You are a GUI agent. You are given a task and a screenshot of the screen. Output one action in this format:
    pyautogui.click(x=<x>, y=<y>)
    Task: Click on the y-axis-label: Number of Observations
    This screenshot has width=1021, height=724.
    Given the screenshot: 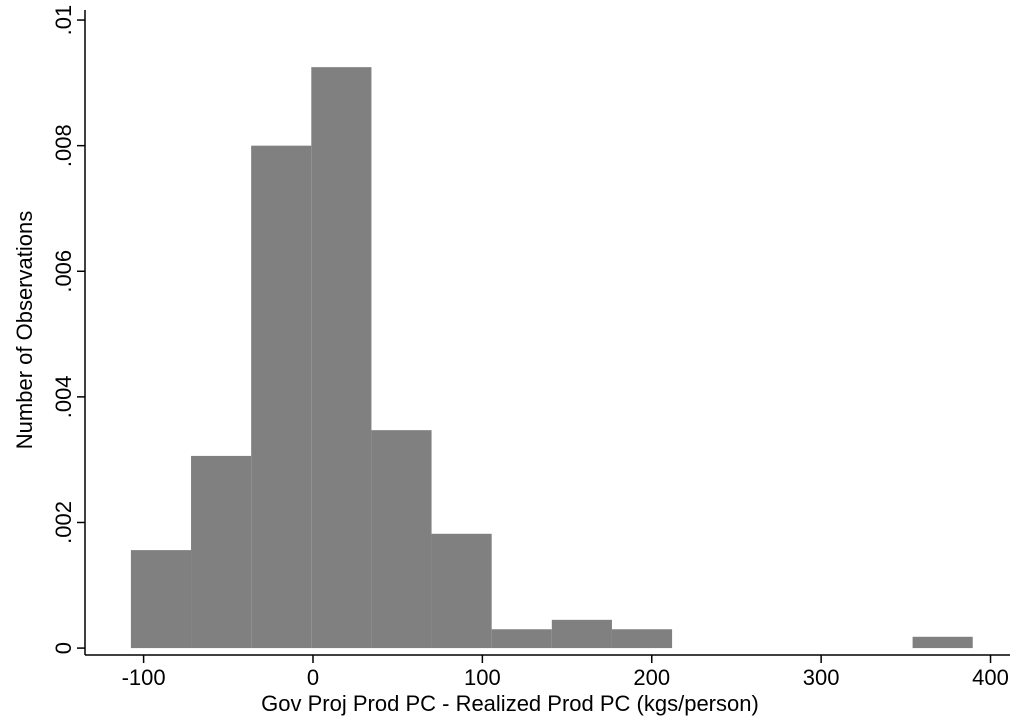 What is the action you would take?
    pyautogui.click(x=24, y=330)
    